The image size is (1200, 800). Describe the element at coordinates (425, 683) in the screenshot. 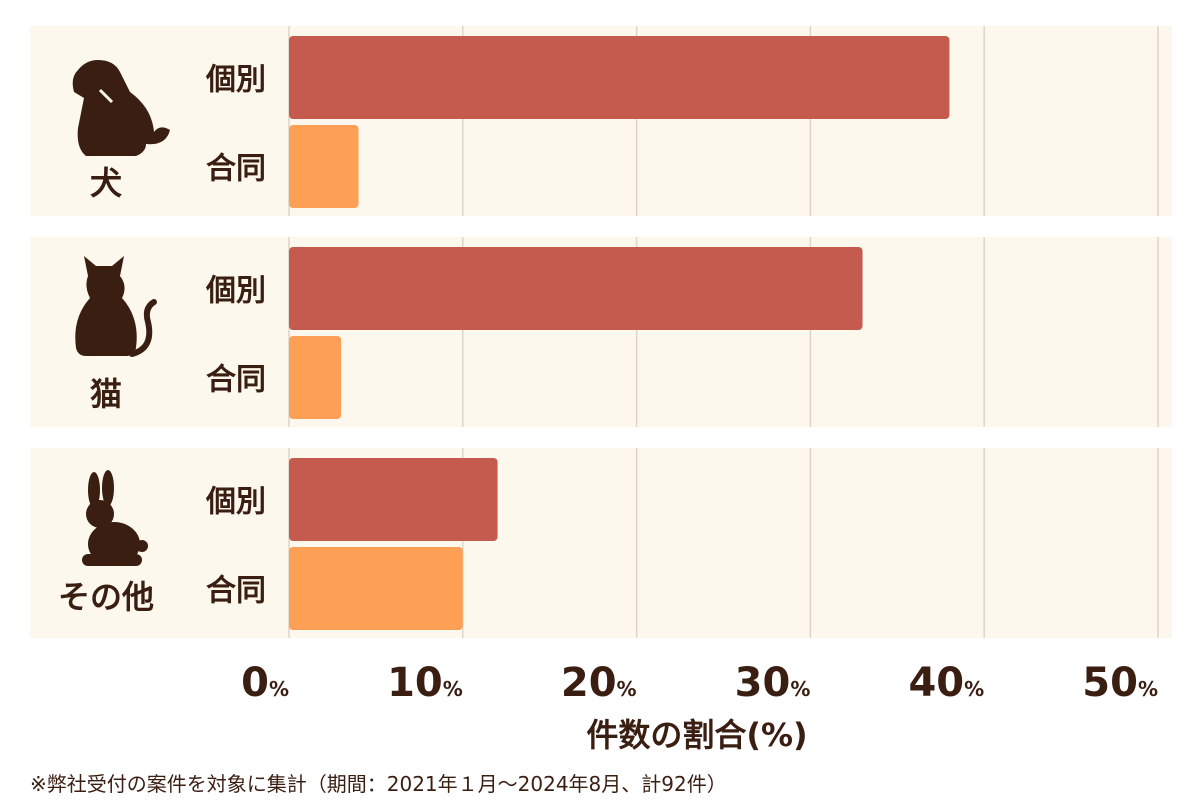

I see `x-tick-label: 10%` at that location.